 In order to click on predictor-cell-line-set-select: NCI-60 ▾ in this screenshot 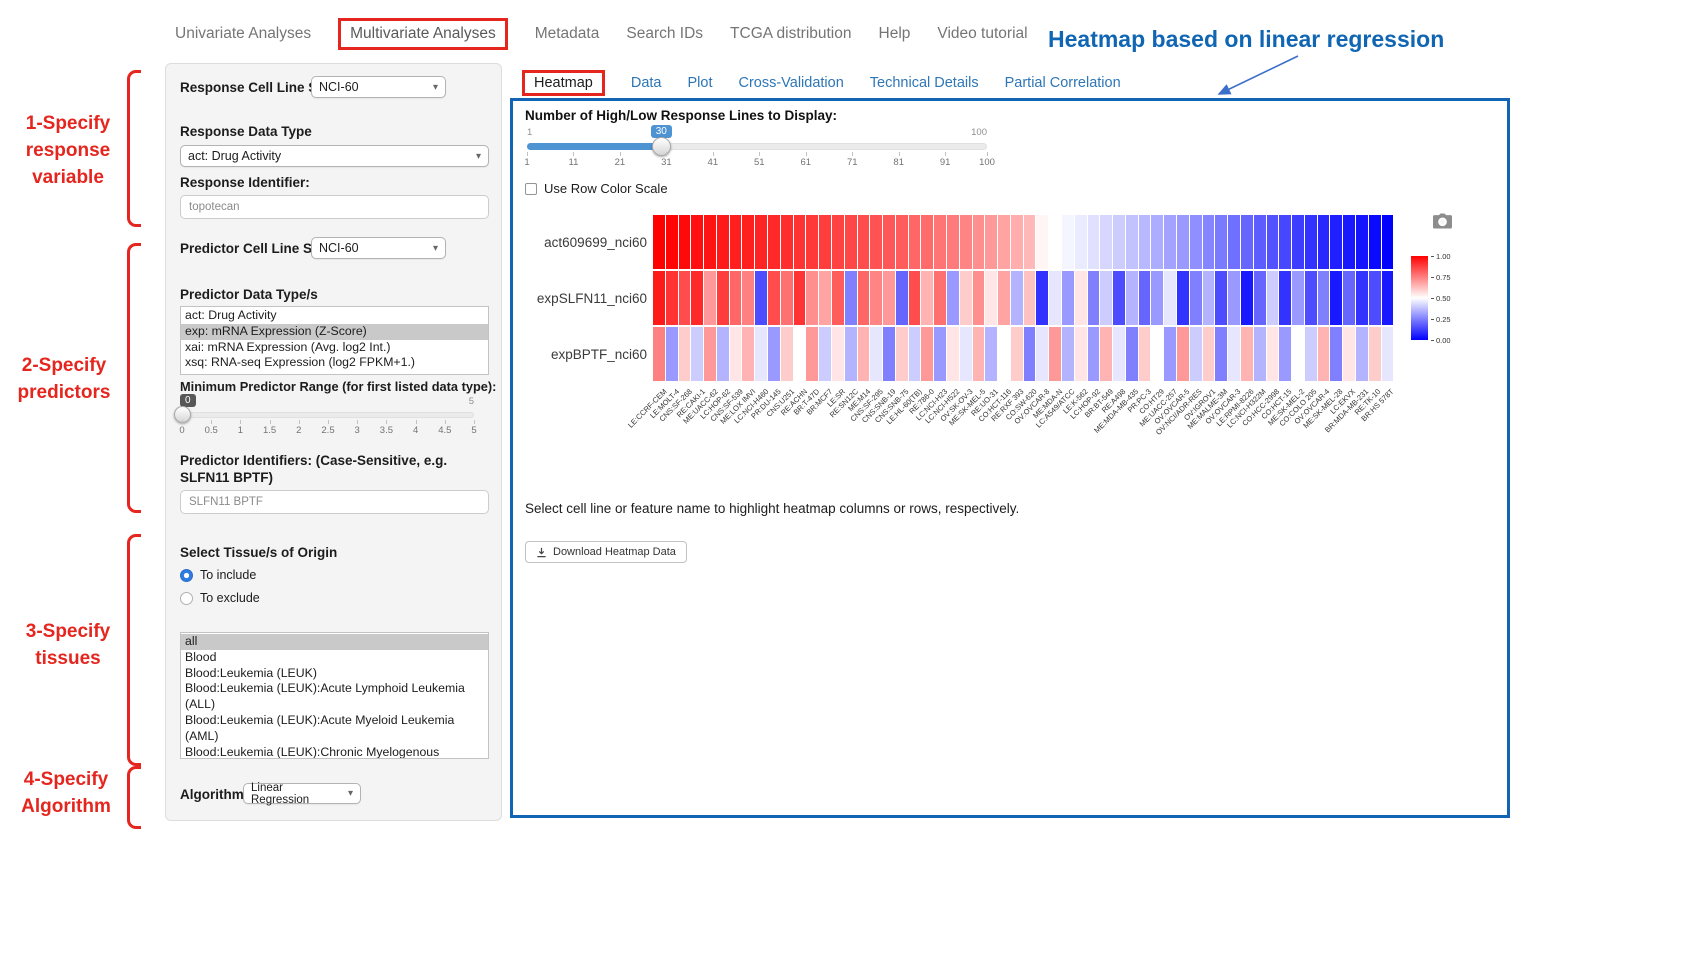, I will do `click(378, 248)`.